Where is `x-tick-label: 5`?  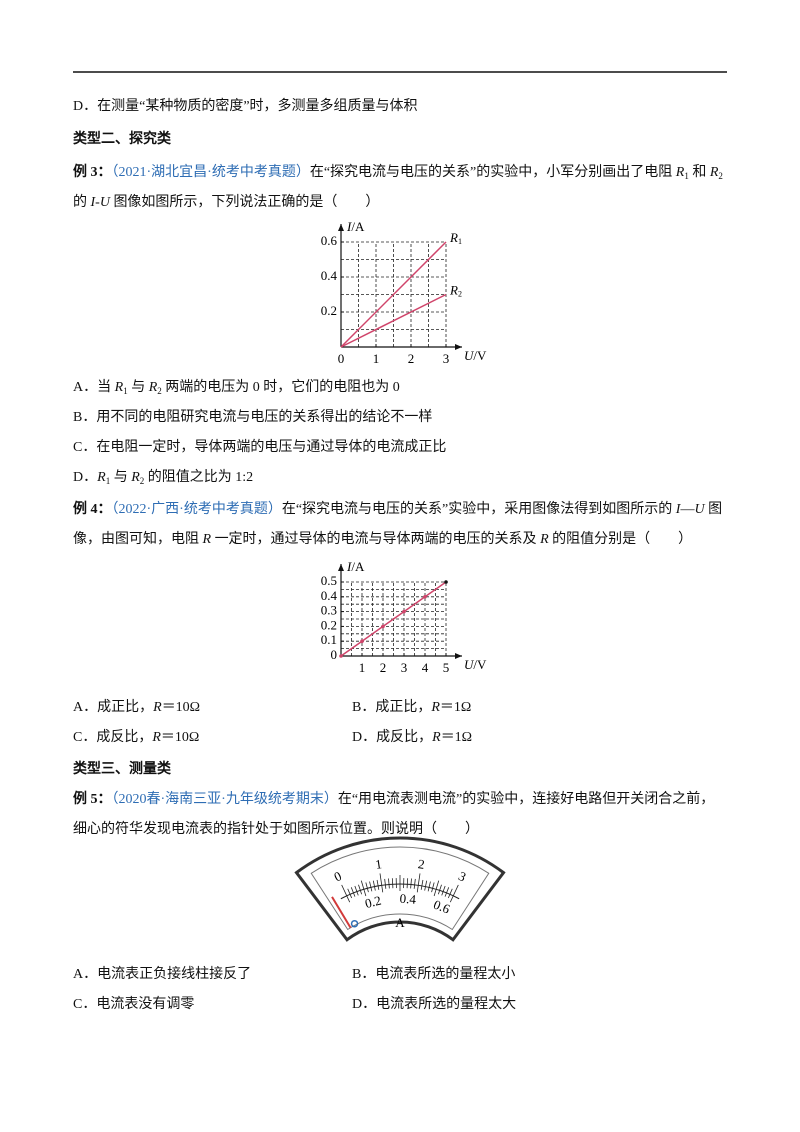
x-tick-label: 5 is located at coordinates (446, 667).